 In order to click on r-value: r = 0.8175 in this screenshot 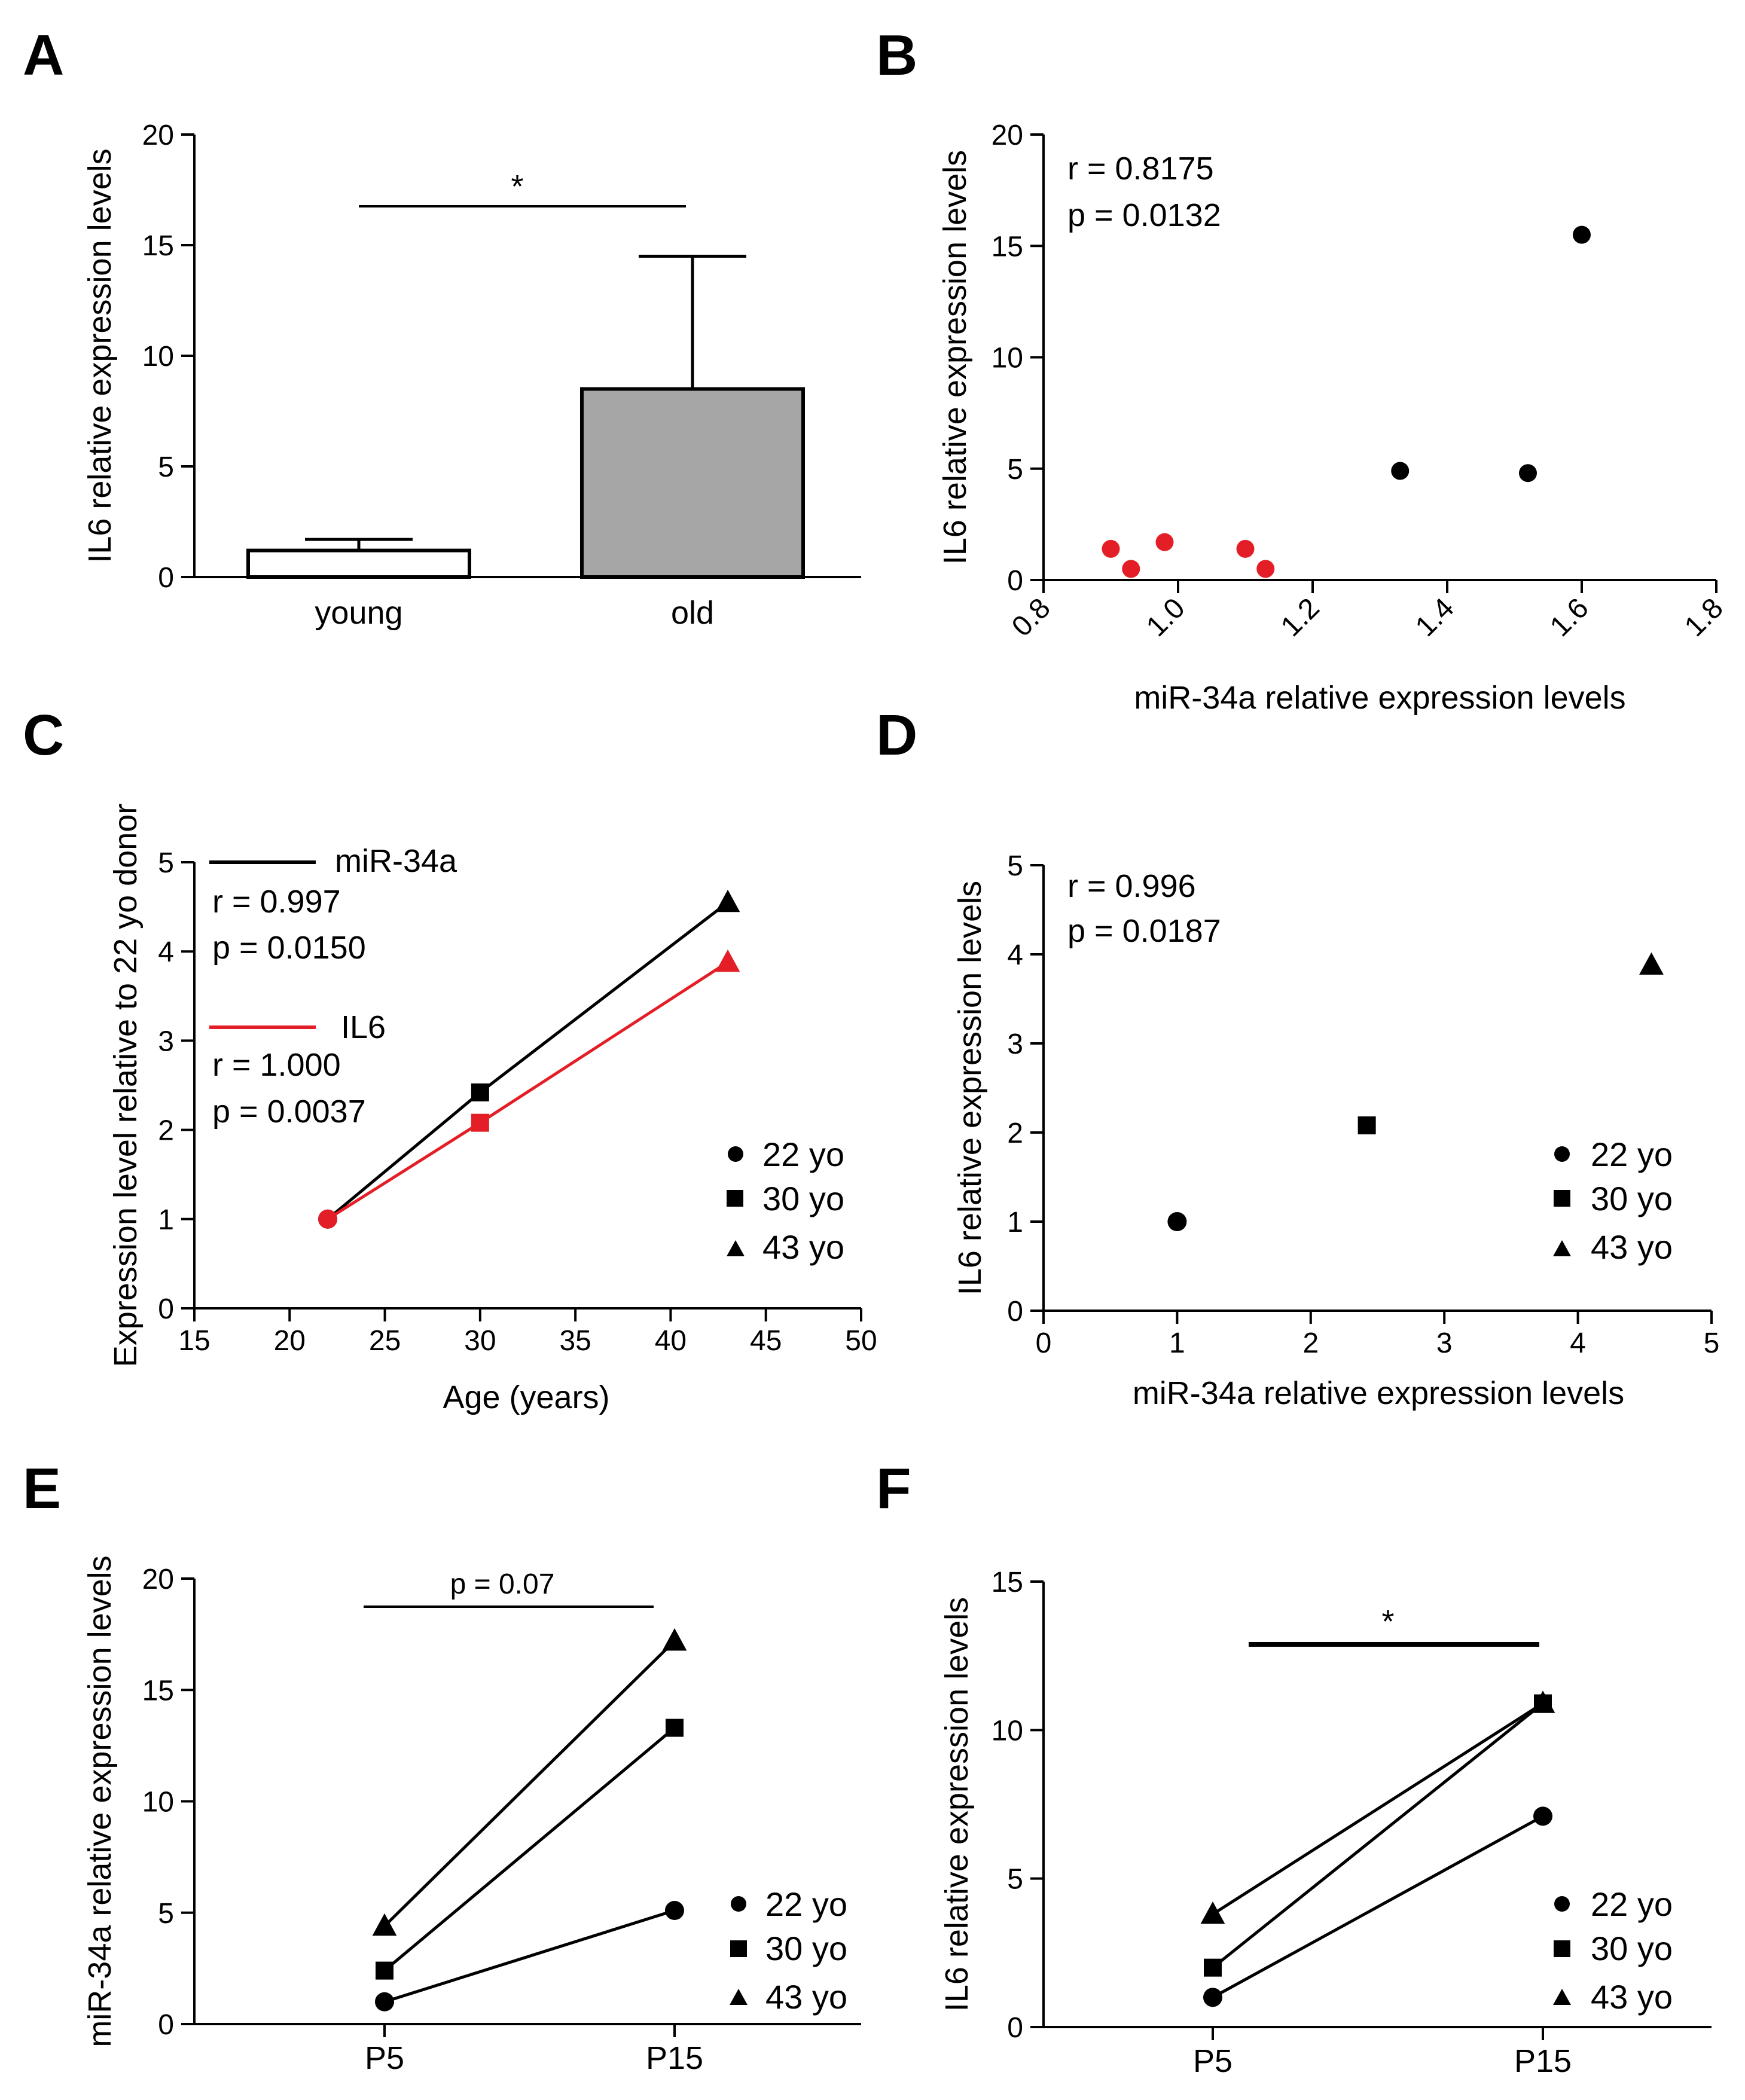, I will do `click(1140, 169)`.